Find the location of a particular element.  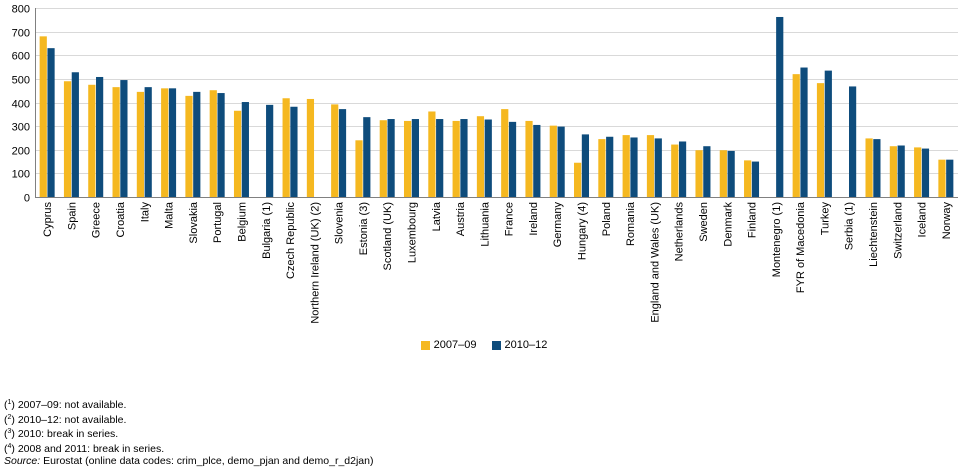

footnote-mark: 3 is located at coordinates (9, 432).